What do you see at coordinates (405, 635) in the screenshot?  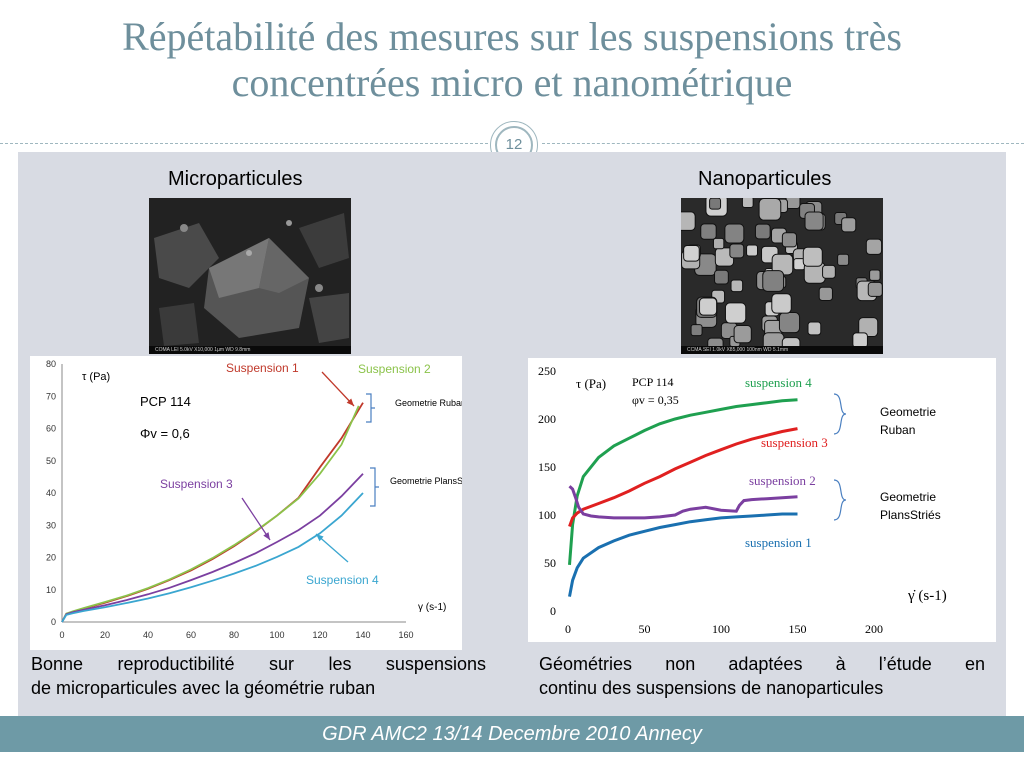 I see `x-tick-label: 160` at bounding box center [405, 635].